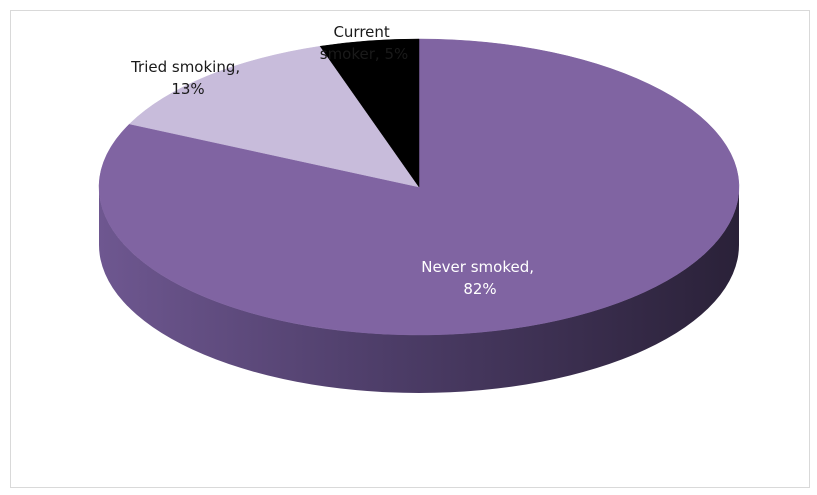  Describe the element at coordinates (364, 54) in the screenshot. I see `label-current-smoker-line2: smoker, 5%` at that location.